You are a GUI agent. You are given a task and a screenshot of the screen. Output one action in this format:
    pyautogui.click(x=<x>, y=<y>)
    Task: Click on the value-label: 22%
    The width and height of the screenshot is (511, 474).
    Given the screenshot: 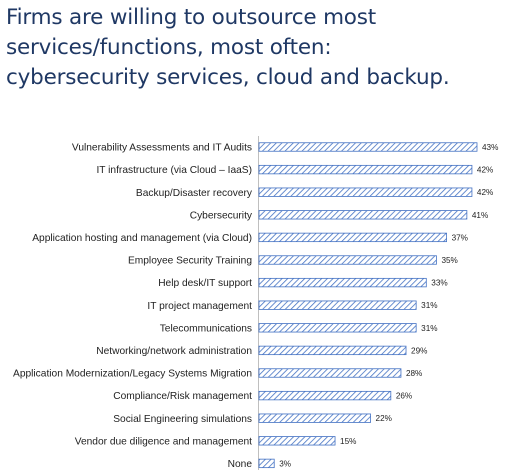 What is the action you would take?
    pyautogui.click(x=384, y=418)
    